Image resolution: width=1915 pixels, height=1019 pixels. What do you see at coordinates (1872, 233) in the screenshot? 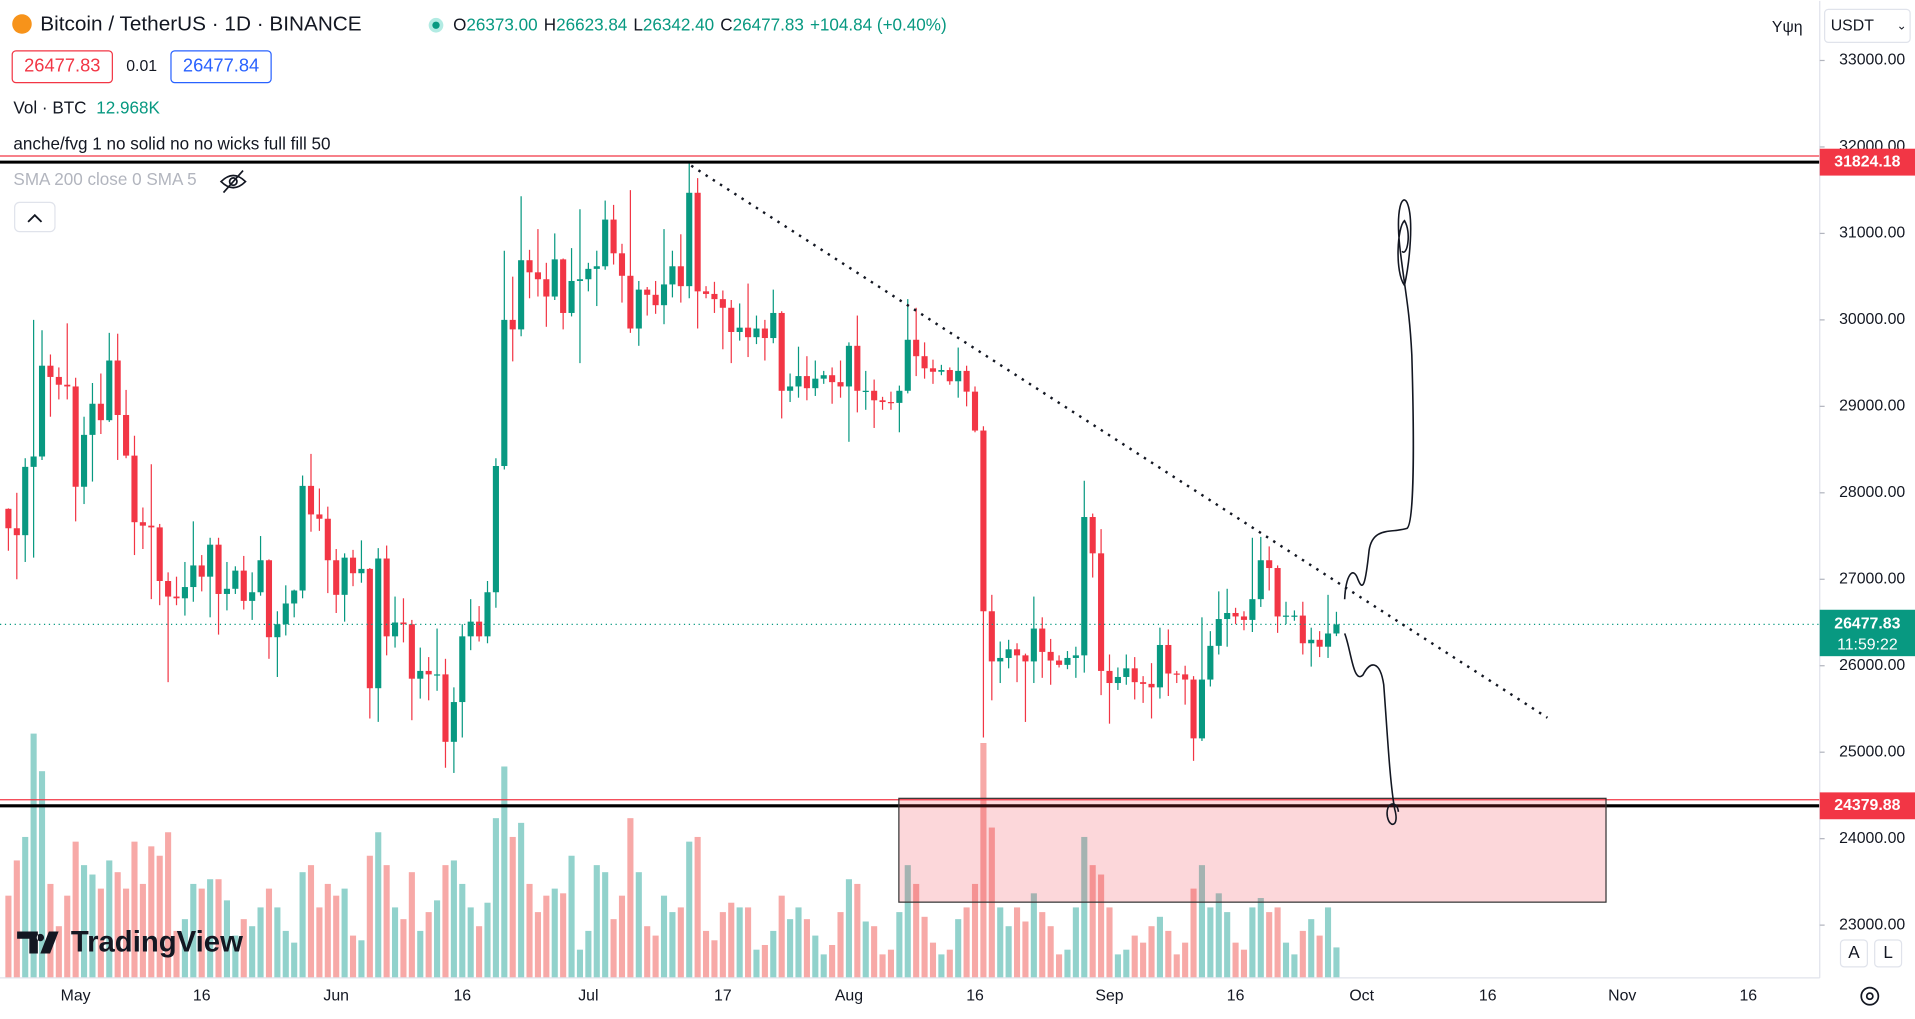
I see `y-tick-label: 31000.00` at bounding box center [1872, 233].